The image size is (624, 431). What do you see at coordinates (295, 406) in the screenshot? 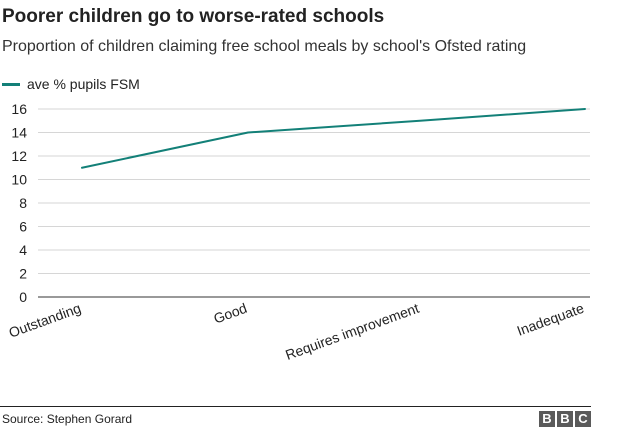
I see `footer-divider` at bounding box center [295, 406].